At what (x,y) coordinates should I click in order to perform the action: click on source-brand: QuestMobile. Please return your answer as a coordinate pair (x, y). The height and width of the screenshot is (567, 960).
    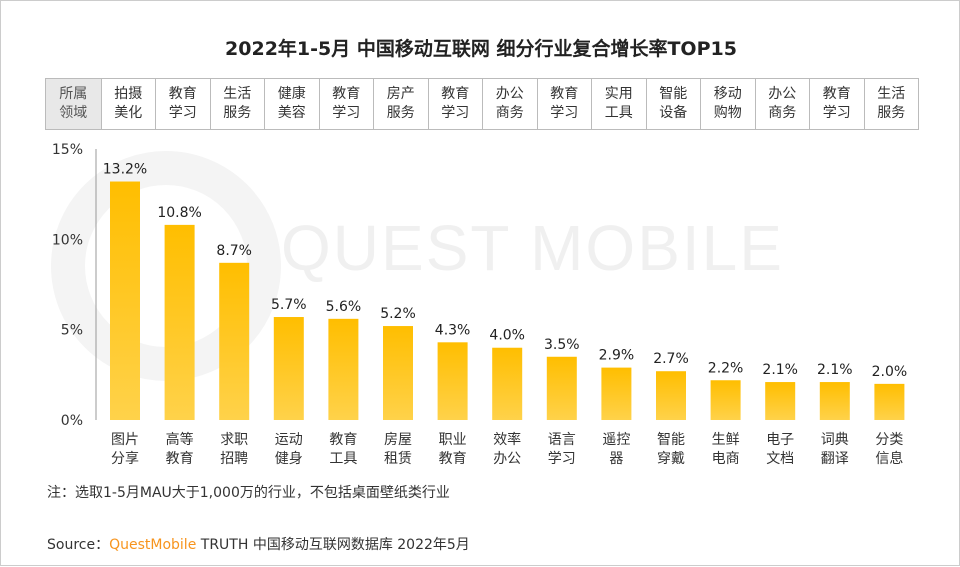
    Looking at the image, I should click on (153, 545).